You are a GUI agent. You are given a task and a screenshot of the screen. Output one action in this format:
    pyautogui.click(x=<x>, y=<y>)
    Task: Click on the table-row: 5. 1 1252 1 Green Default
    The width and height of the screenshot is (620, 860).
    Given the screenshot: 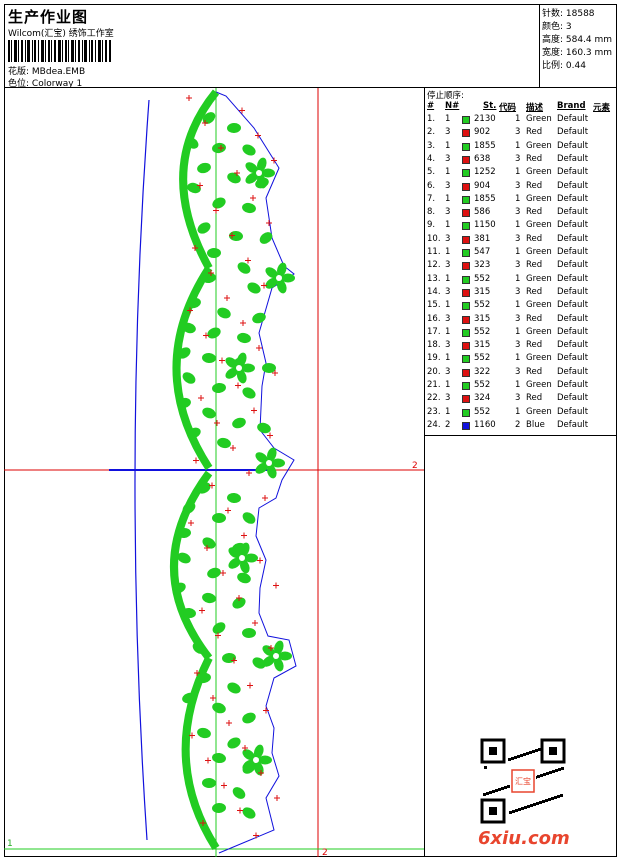 What is the action you would take?
    pyautogui.click(x=508, y=172)
    